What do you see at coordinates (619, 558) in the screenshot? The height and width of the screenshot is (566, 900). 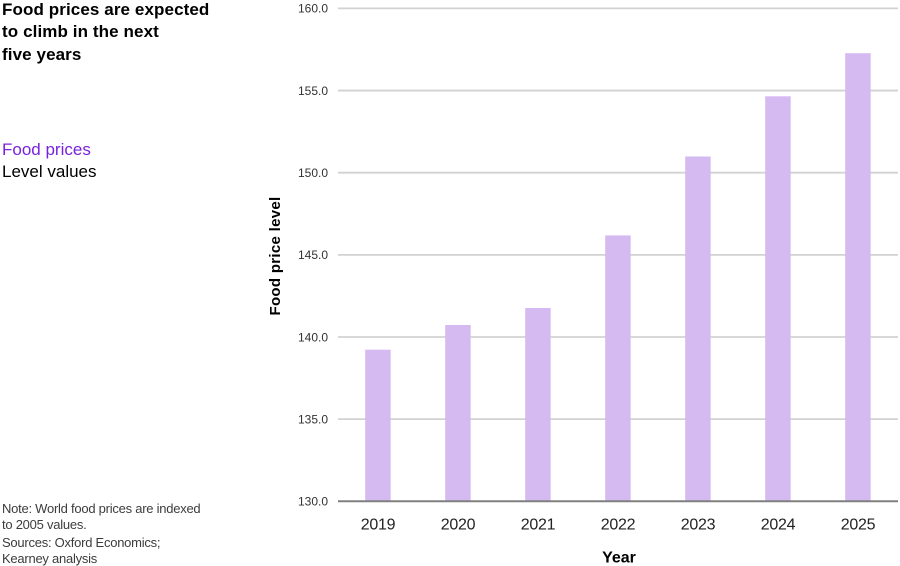 I see `svg-text: Year` at bounding box center [619, 558].